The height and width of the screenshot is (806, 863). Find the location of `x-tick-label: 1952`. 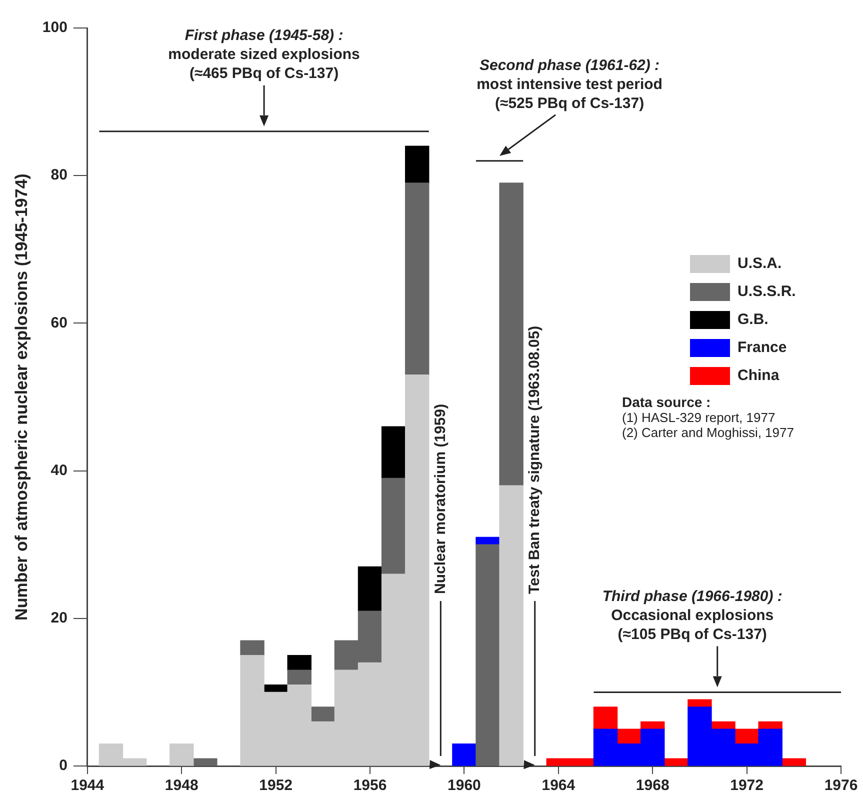

x-tick-label: 1952 is located at coordinates (276, 785).